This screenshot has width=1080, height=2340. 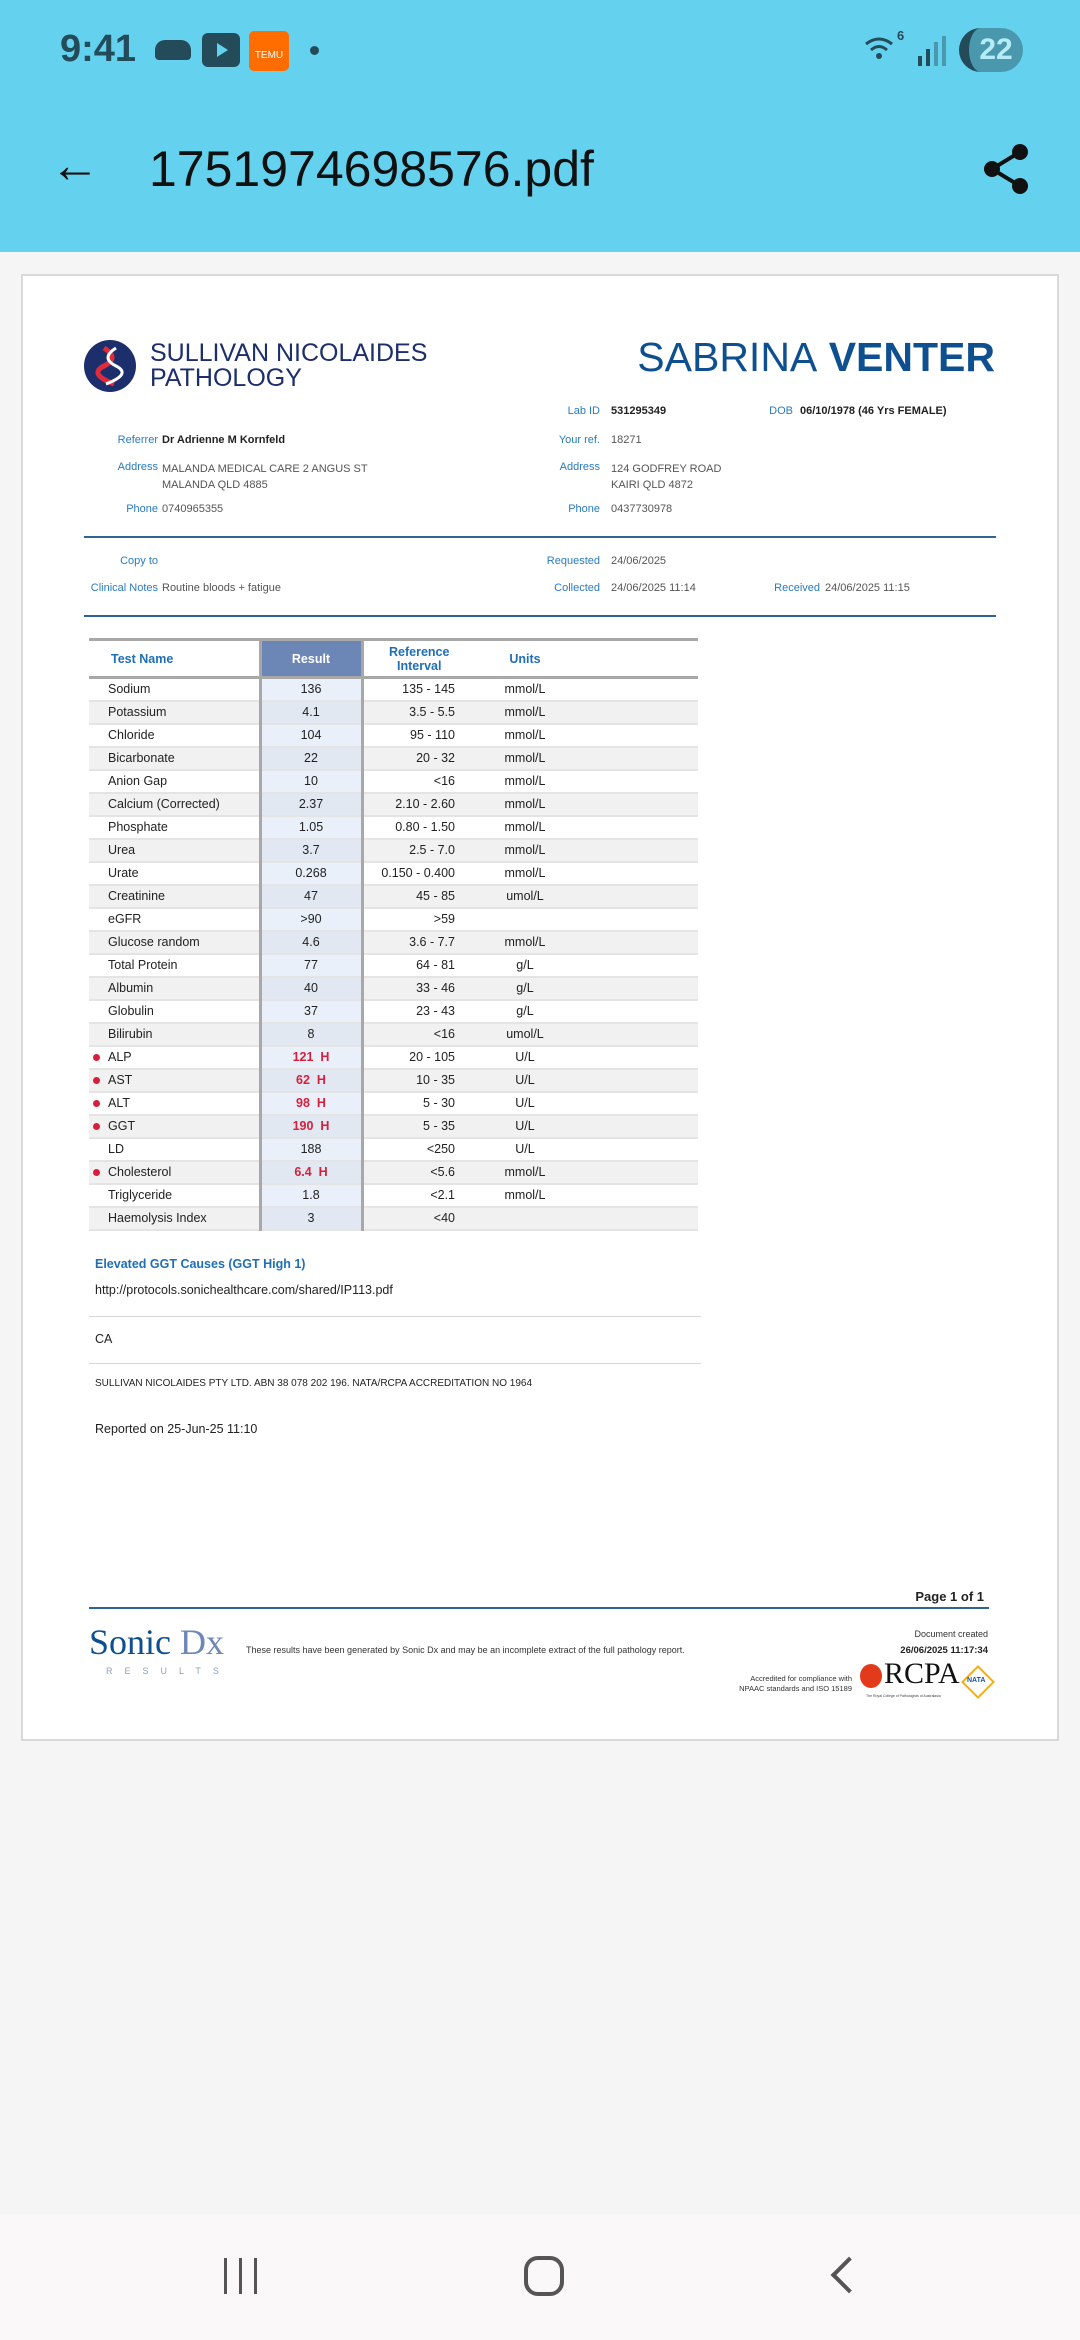 I want to click on test-name-cell: Bilirubin, so click(x=174, y=1034).